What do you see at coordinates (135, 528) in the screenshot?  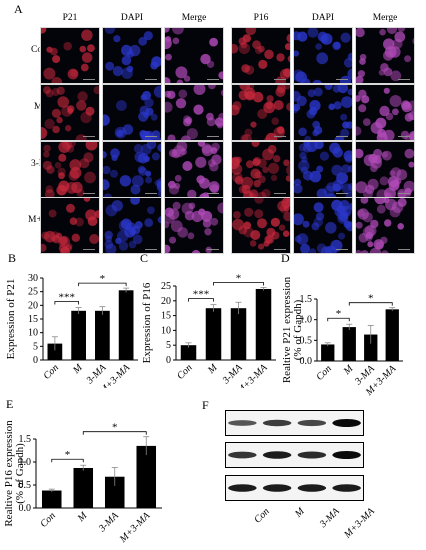 I see `category-label: M+3-MA` at bounding box center [135, 528].